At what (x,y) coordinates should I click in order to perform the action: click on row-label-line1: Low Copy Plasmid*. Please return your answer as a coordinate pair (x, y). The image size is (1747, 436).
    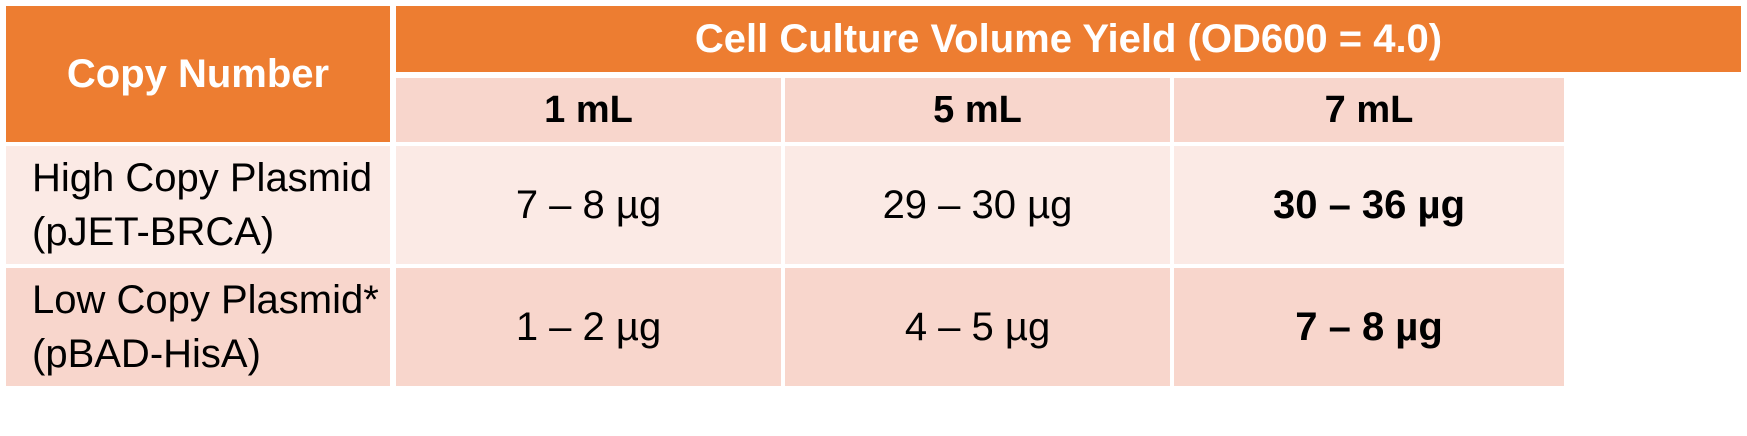
    Looking at the image, I should click on (205, 300).